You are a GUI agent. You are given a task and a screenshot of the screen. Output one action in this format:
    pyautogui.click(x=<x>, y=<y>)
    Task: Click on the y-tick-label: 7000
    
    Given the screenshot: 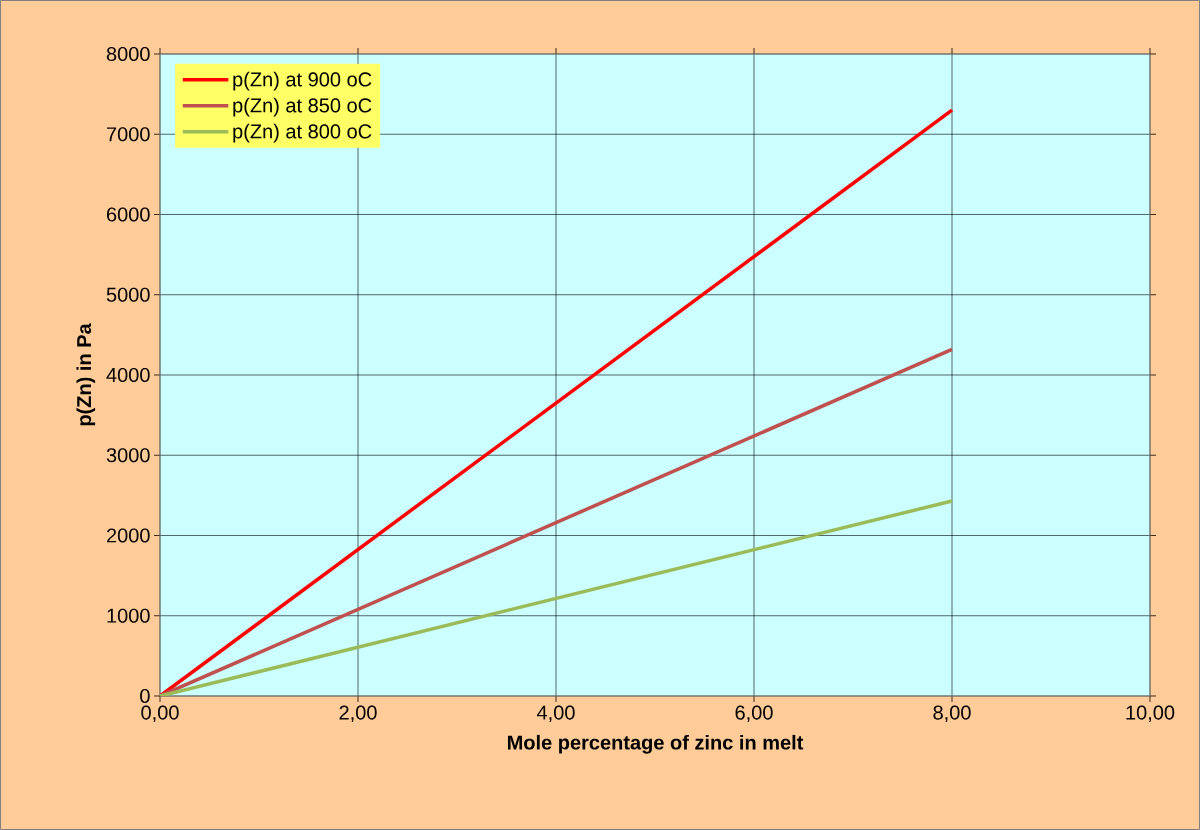 What is the action you would take?
    pyautogui.click(x=128, y=134)
    